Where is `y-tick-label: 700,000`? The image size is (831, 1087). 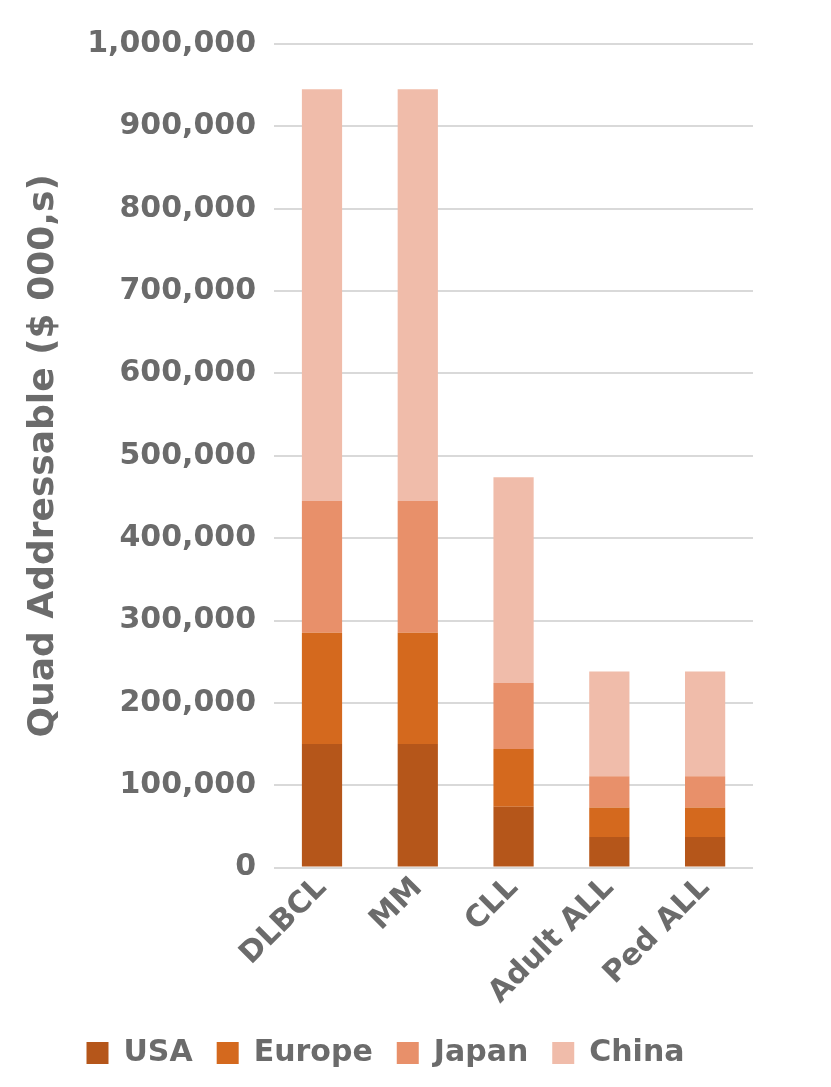
y-tick-label: 700,000 is located at coordinates (188, 288).